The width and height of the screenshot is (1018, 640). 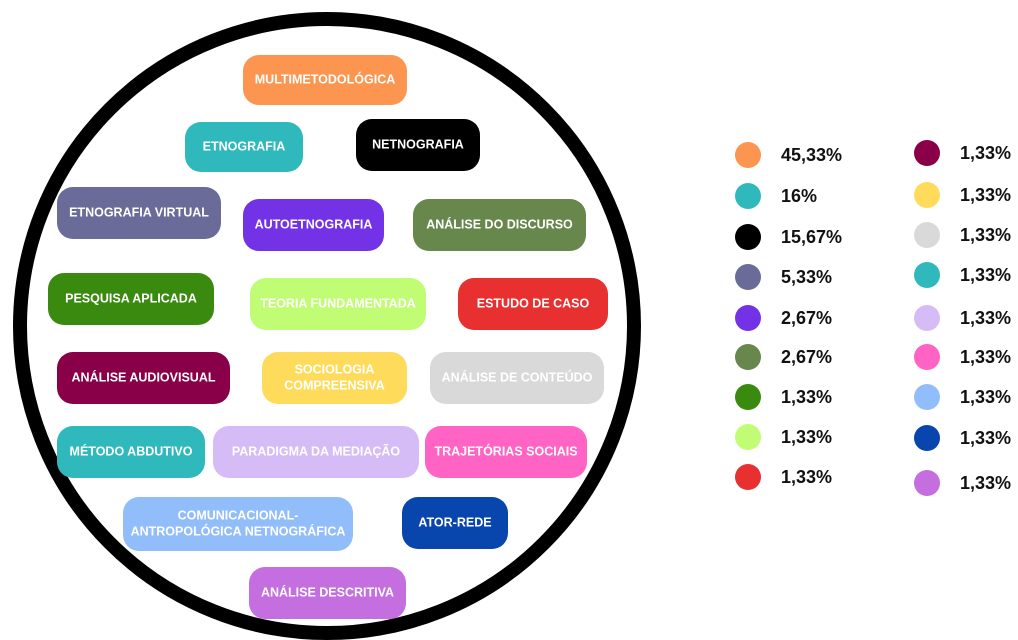 I want to click on legend-percent: 15,67%, so click(x=811, y=237).